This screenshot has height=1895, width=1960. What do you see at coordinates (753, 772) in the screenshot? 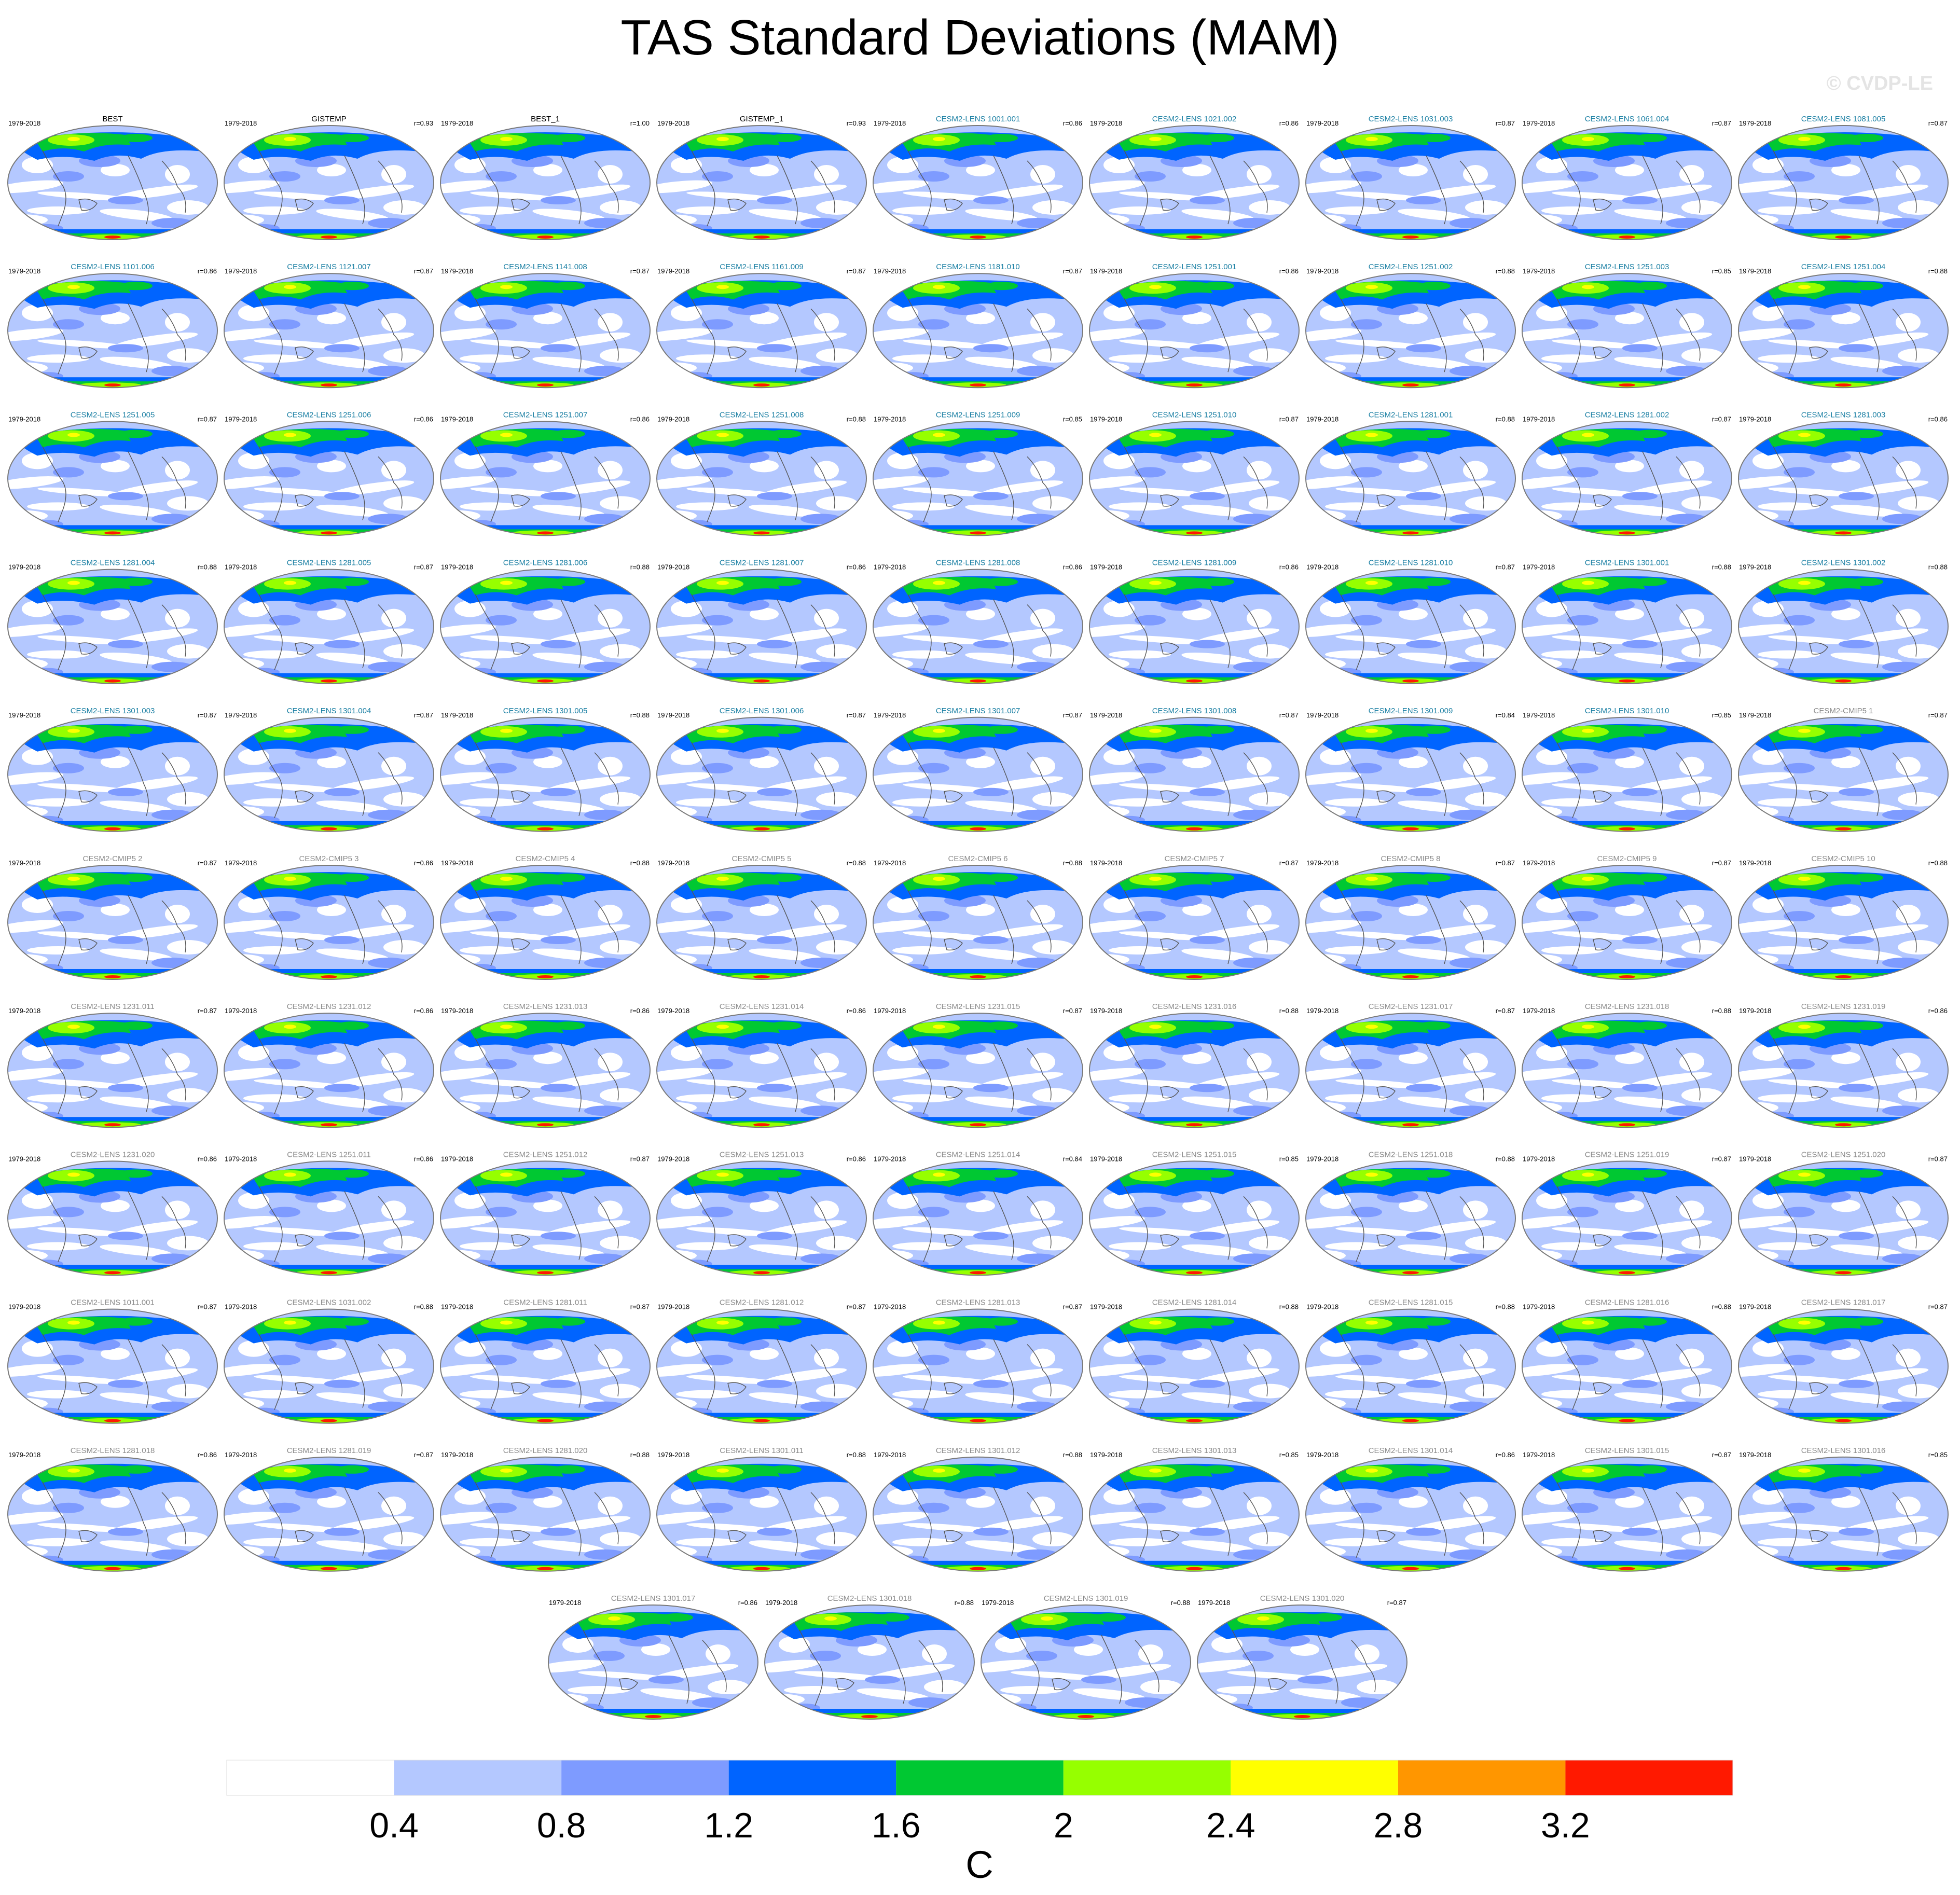
I see `map-panel: 1979-2018 CESM2-LENS 1301.006 r=0.87` at bounding box center [753, 772].